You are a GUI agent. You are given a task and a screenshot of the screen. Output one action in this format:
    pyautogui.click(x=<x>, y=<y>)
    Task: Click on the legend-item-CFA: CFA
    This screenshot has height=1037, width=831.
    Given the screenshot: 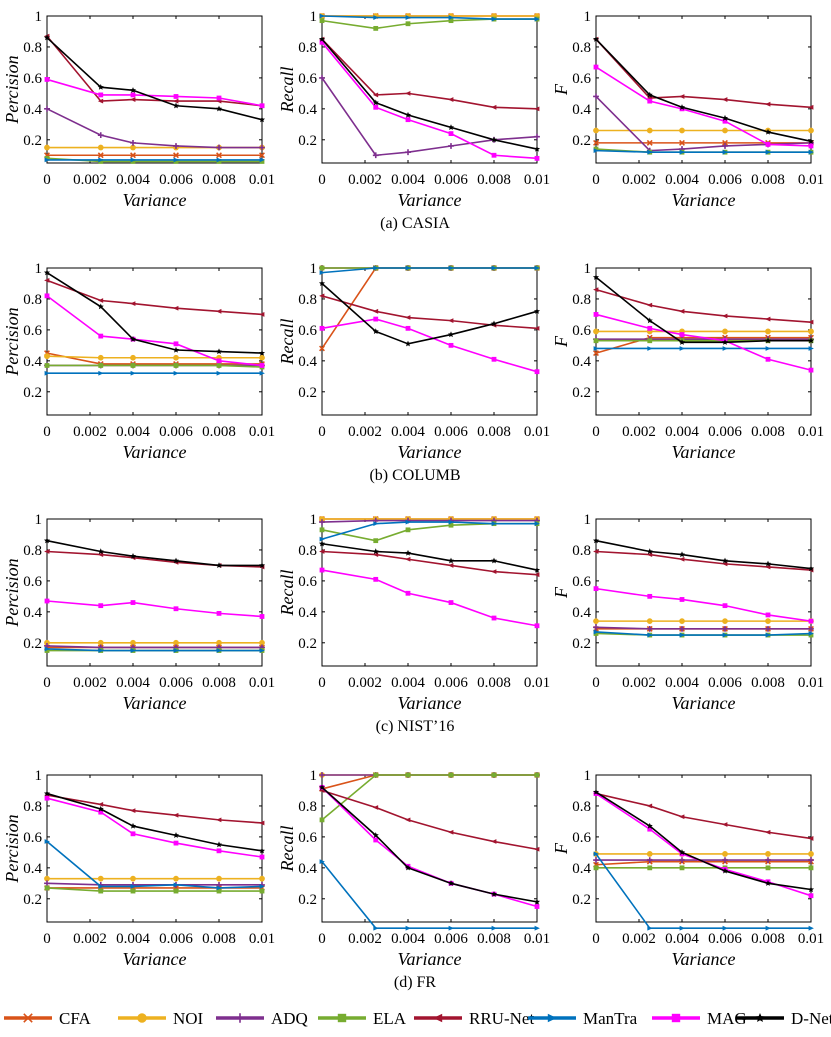 What is the action you would take?
    pyautogui.click(x=48, y=1018)
    